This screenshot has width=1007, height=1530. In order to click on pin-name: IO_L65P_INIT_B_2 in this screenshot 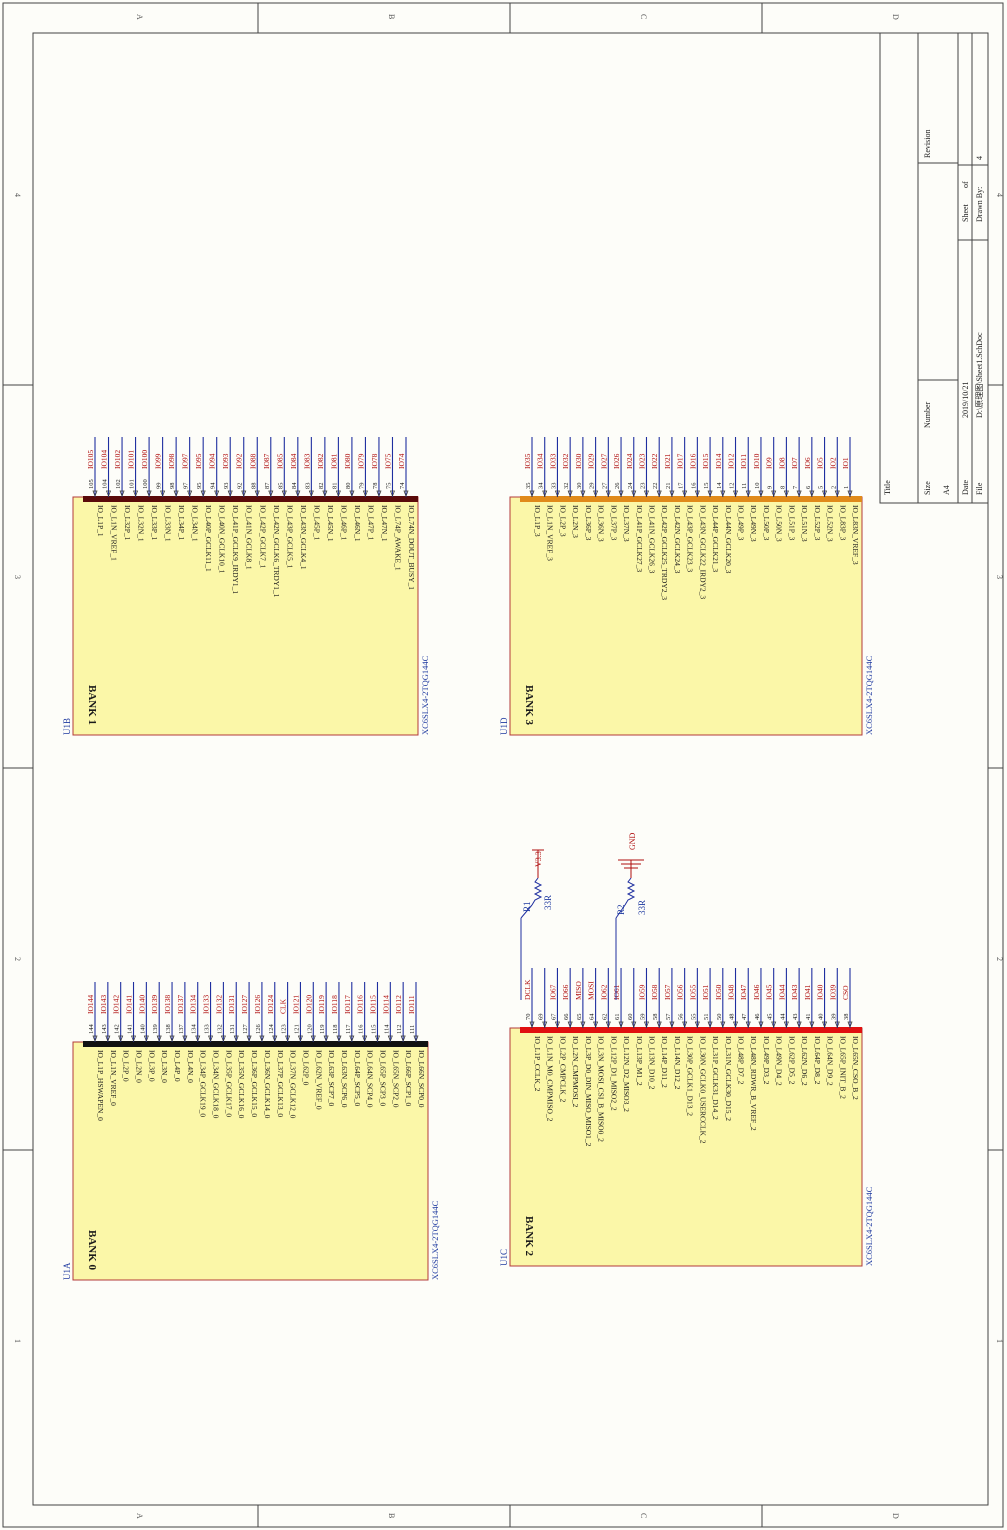, I will do `click(842, 1067)`.